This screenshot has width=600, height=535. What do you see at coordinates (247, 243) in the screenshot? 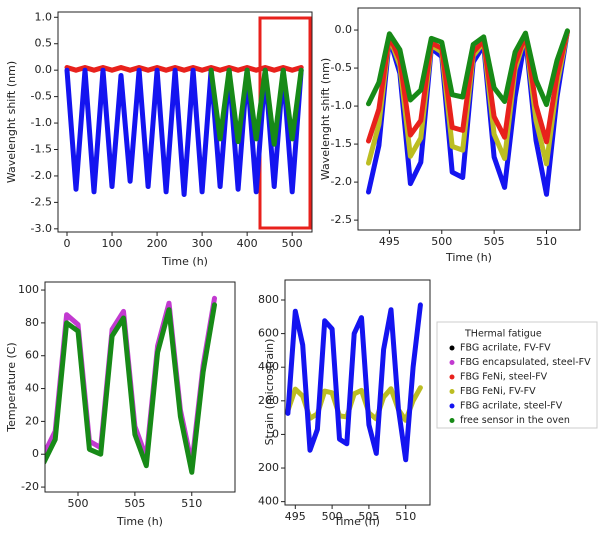
I see `x-tick-label: 400` at bounding box center [247, 243].